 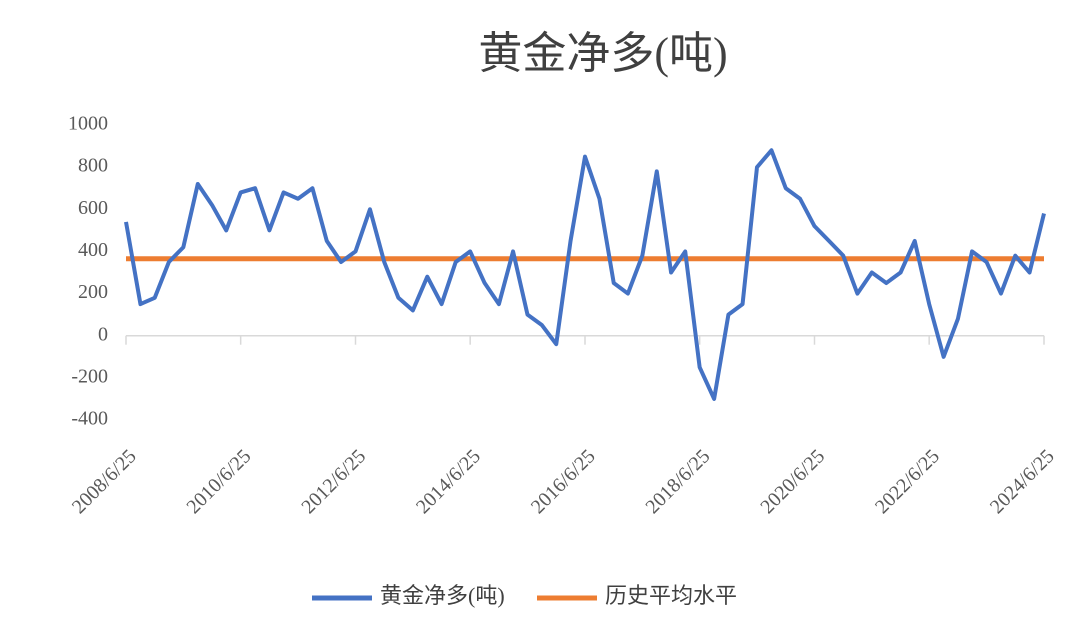 I want to click on y-tick-label: 0, so click(x=103, y=334).